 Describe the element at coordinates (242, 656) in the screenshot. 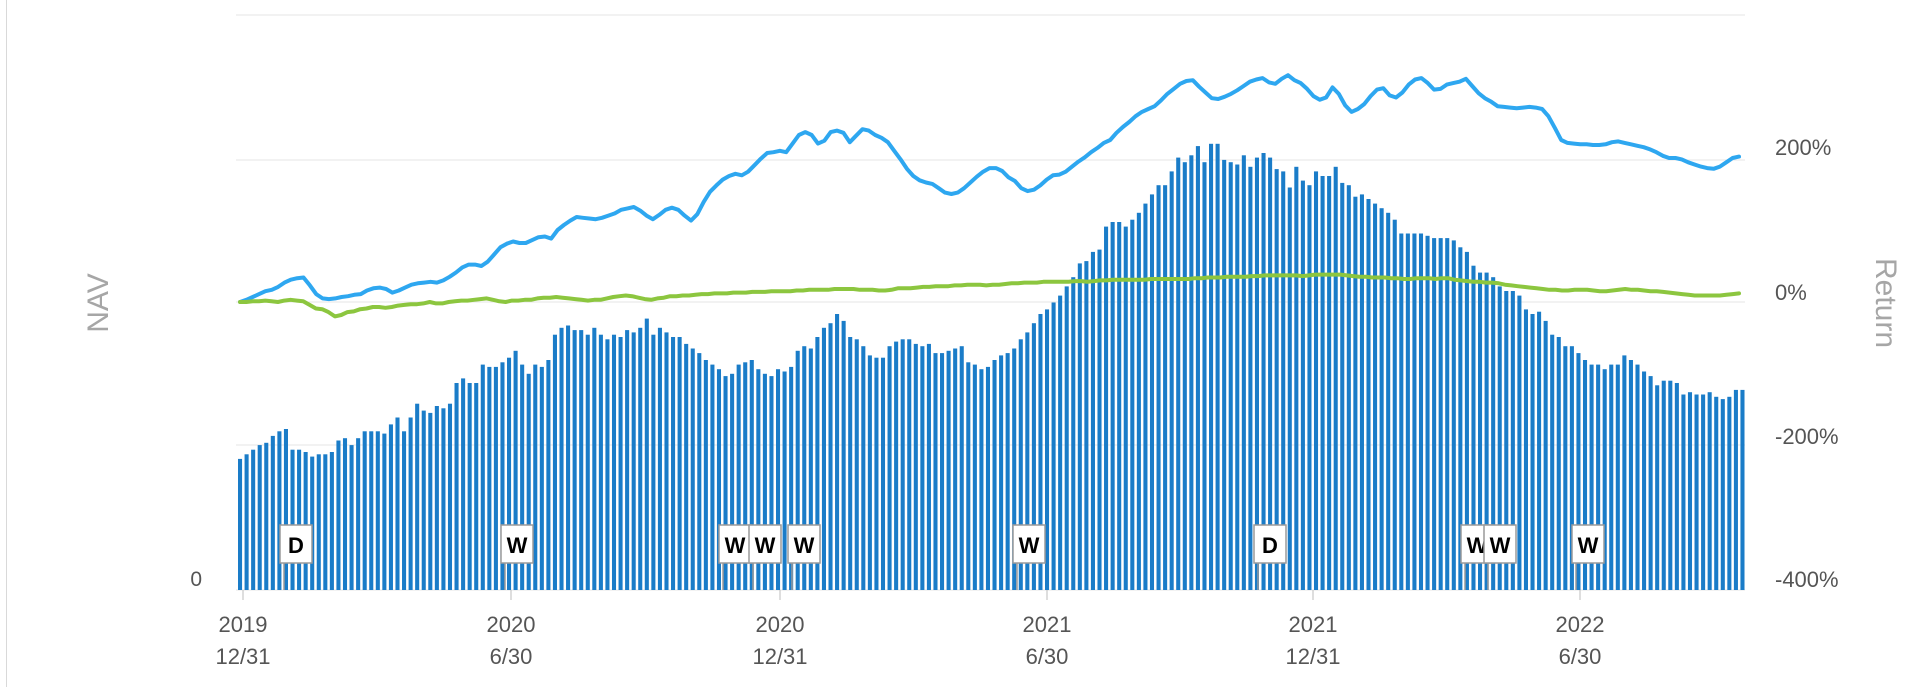

I see `x-axis-tick-date: 12/31` at that location.